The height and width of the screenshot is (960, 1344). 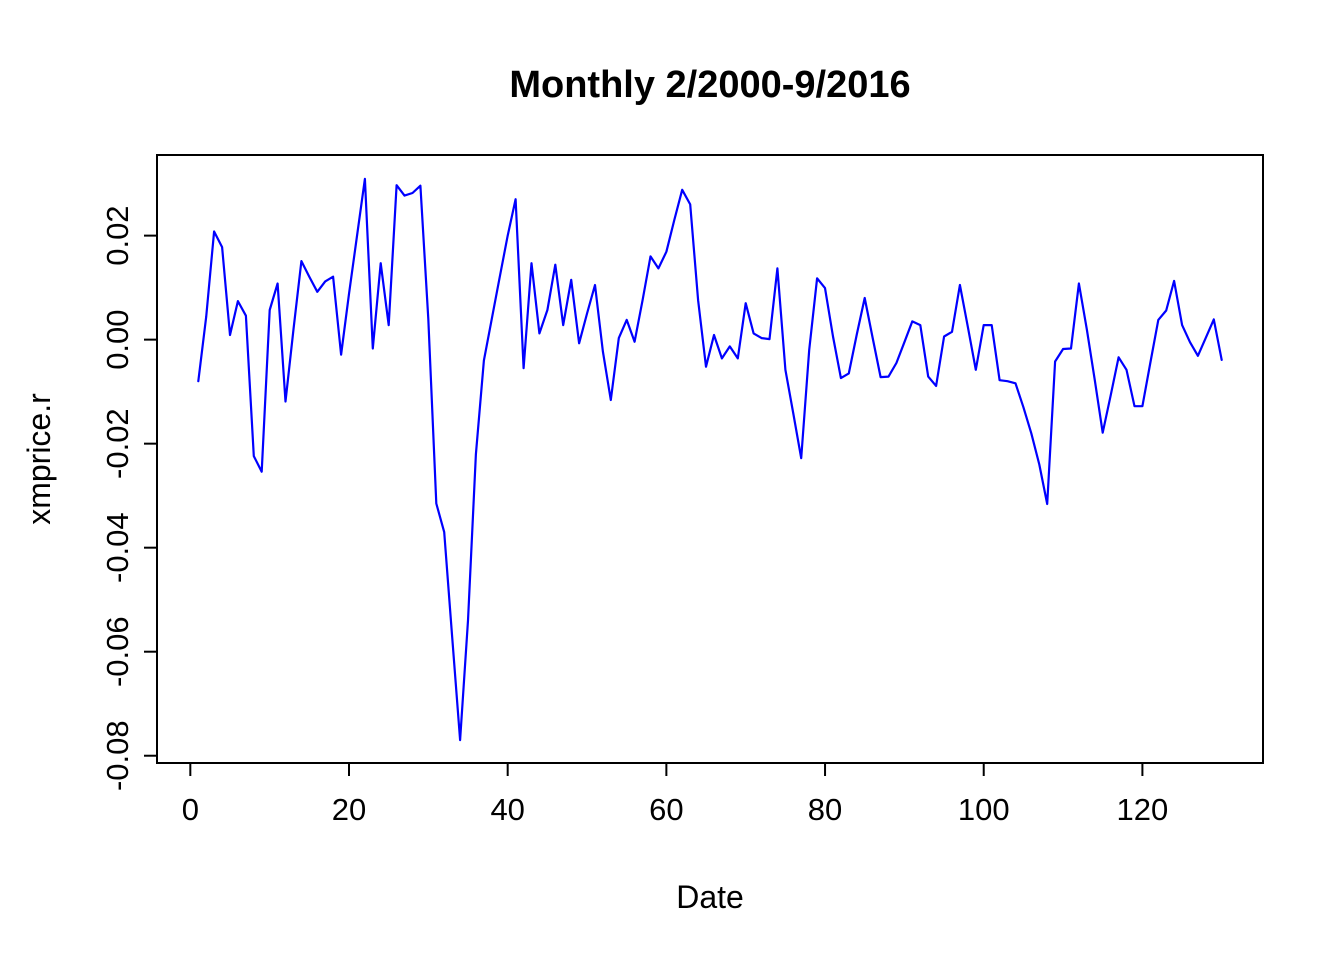 What do you see at coordinates (39, 459) in the screenshot?
I see `y-axis-title: xmprice.r` at bounding box center [39, 459].